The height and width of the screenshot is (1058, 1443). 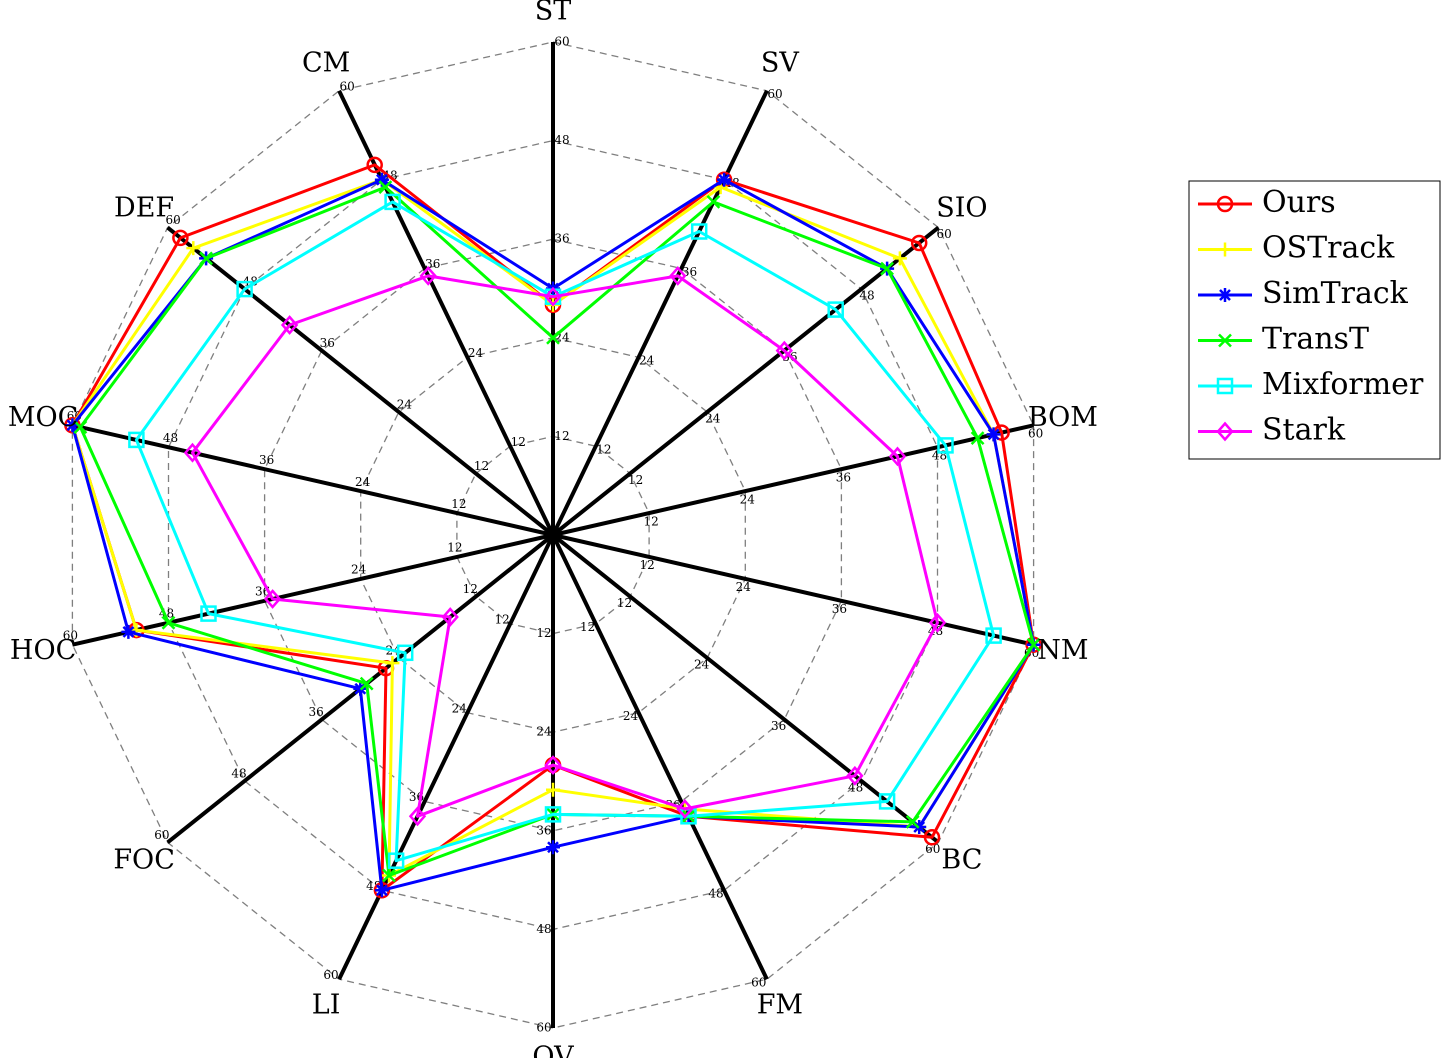 What do you see at coordinates (553, 296) in the screenshot?
I see `point-stark-st` at bounding box center [553, 296].